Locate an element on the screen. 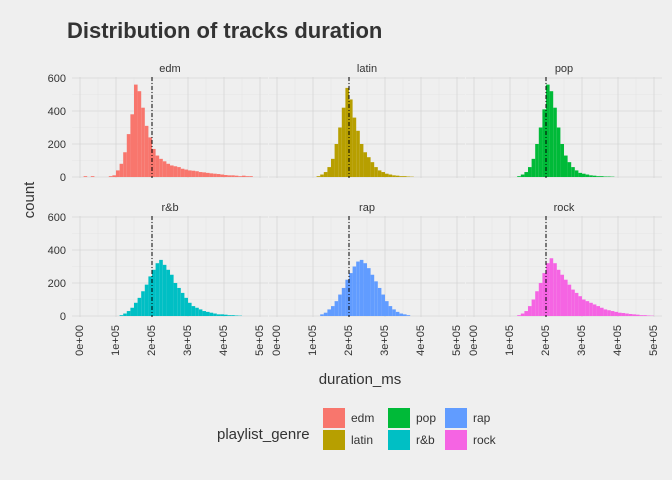 The image size is (672, 480). legend-label: edm is located at coordinates (362, 418).